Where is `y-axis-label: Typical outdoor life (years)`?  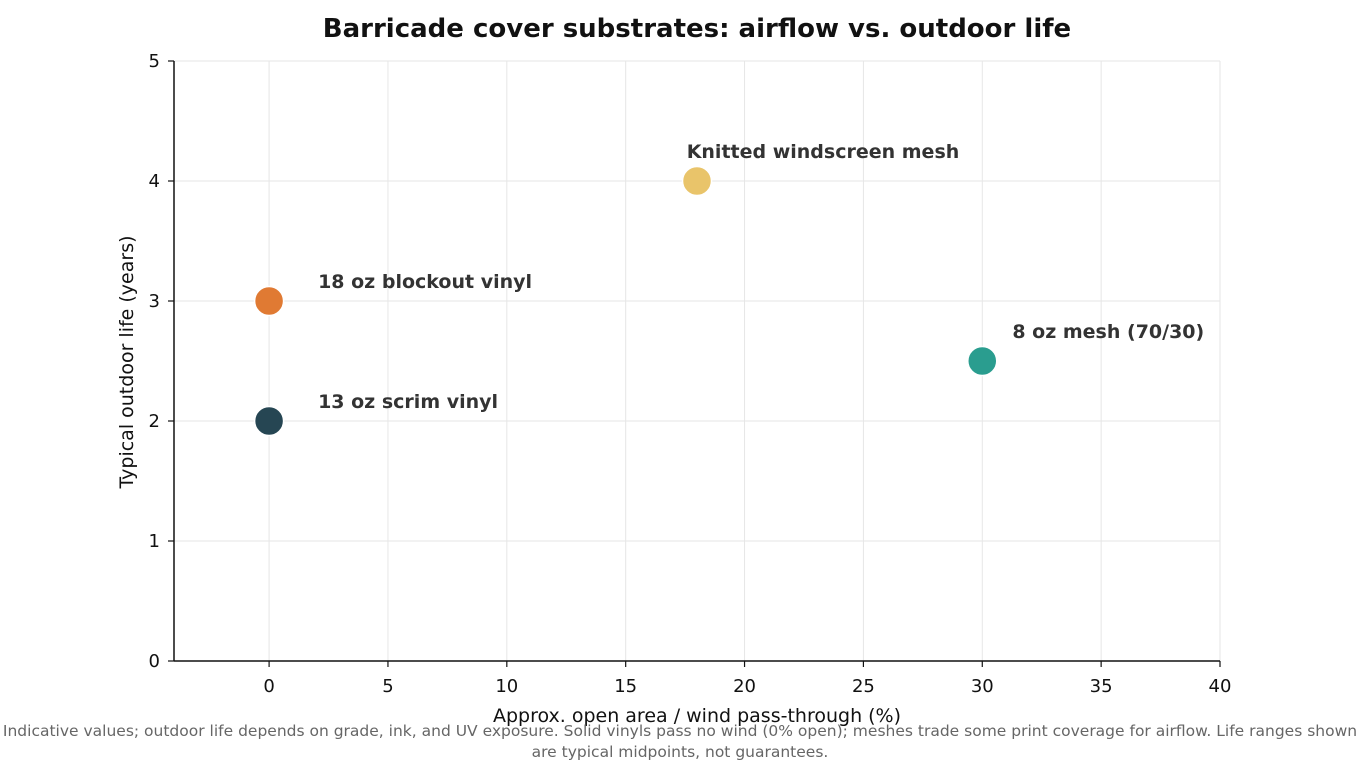 y-axis-label: Typical outdoor life (years) is located at coordinates (127, 362).